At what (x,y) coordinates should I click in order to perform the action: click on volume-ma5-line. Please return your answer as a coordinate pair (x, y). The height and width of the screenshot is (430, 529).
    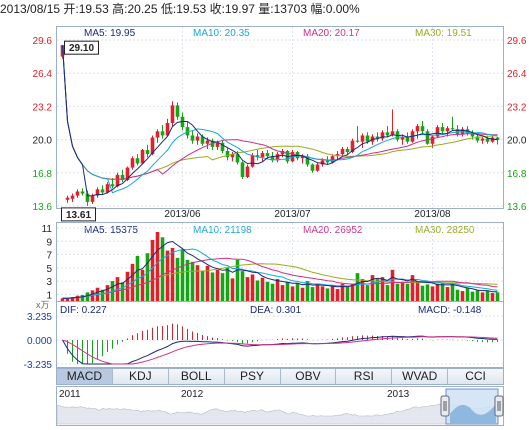
    Looking at the image, I should click on (280, 269).